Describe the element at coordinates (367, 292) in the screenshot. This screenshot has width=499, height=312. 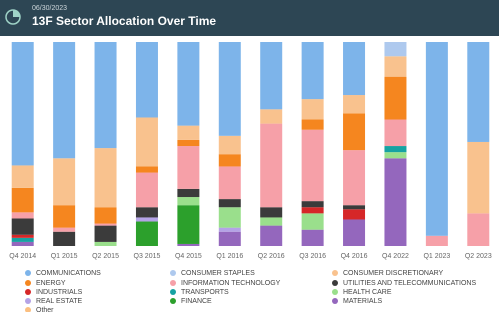
I see `legend-label: HEALTH CARE` at that location.